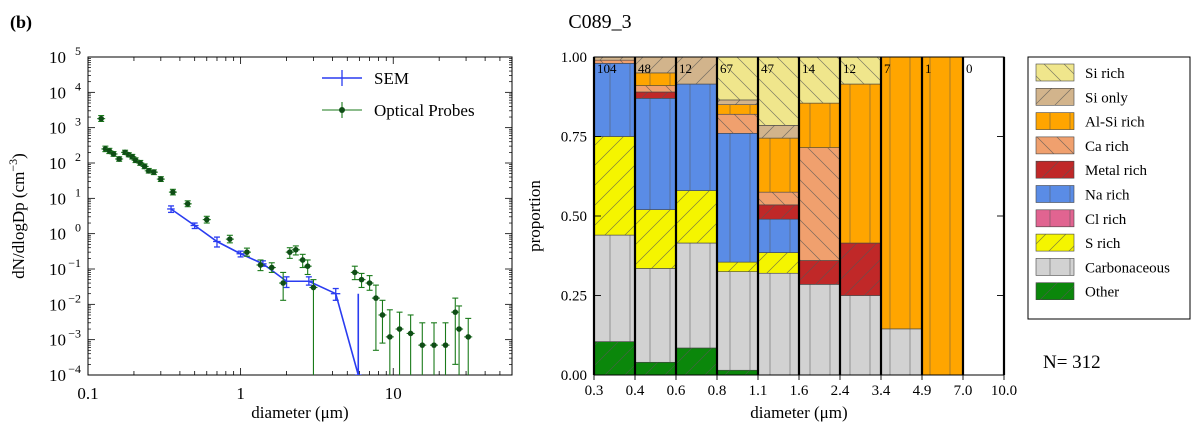 The height and width of the screenshot is (428, 1198). Describe the element at coordinates (1102, 293) in the screenshot. I see `legend-label: Other` at that location.